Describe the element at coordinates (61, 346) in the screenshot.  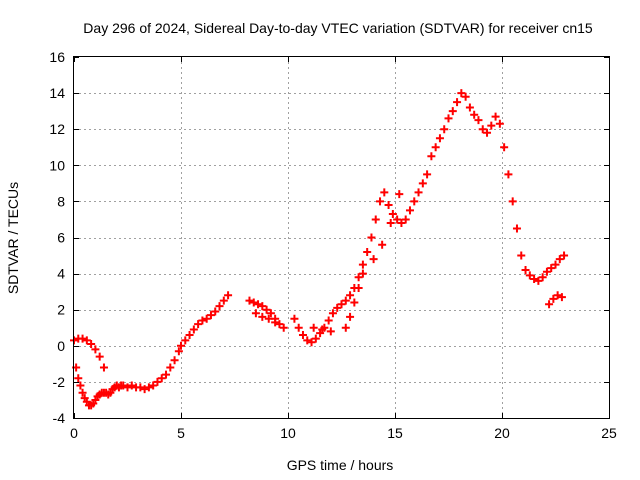
I see `y-tick-label: 0` at that location.